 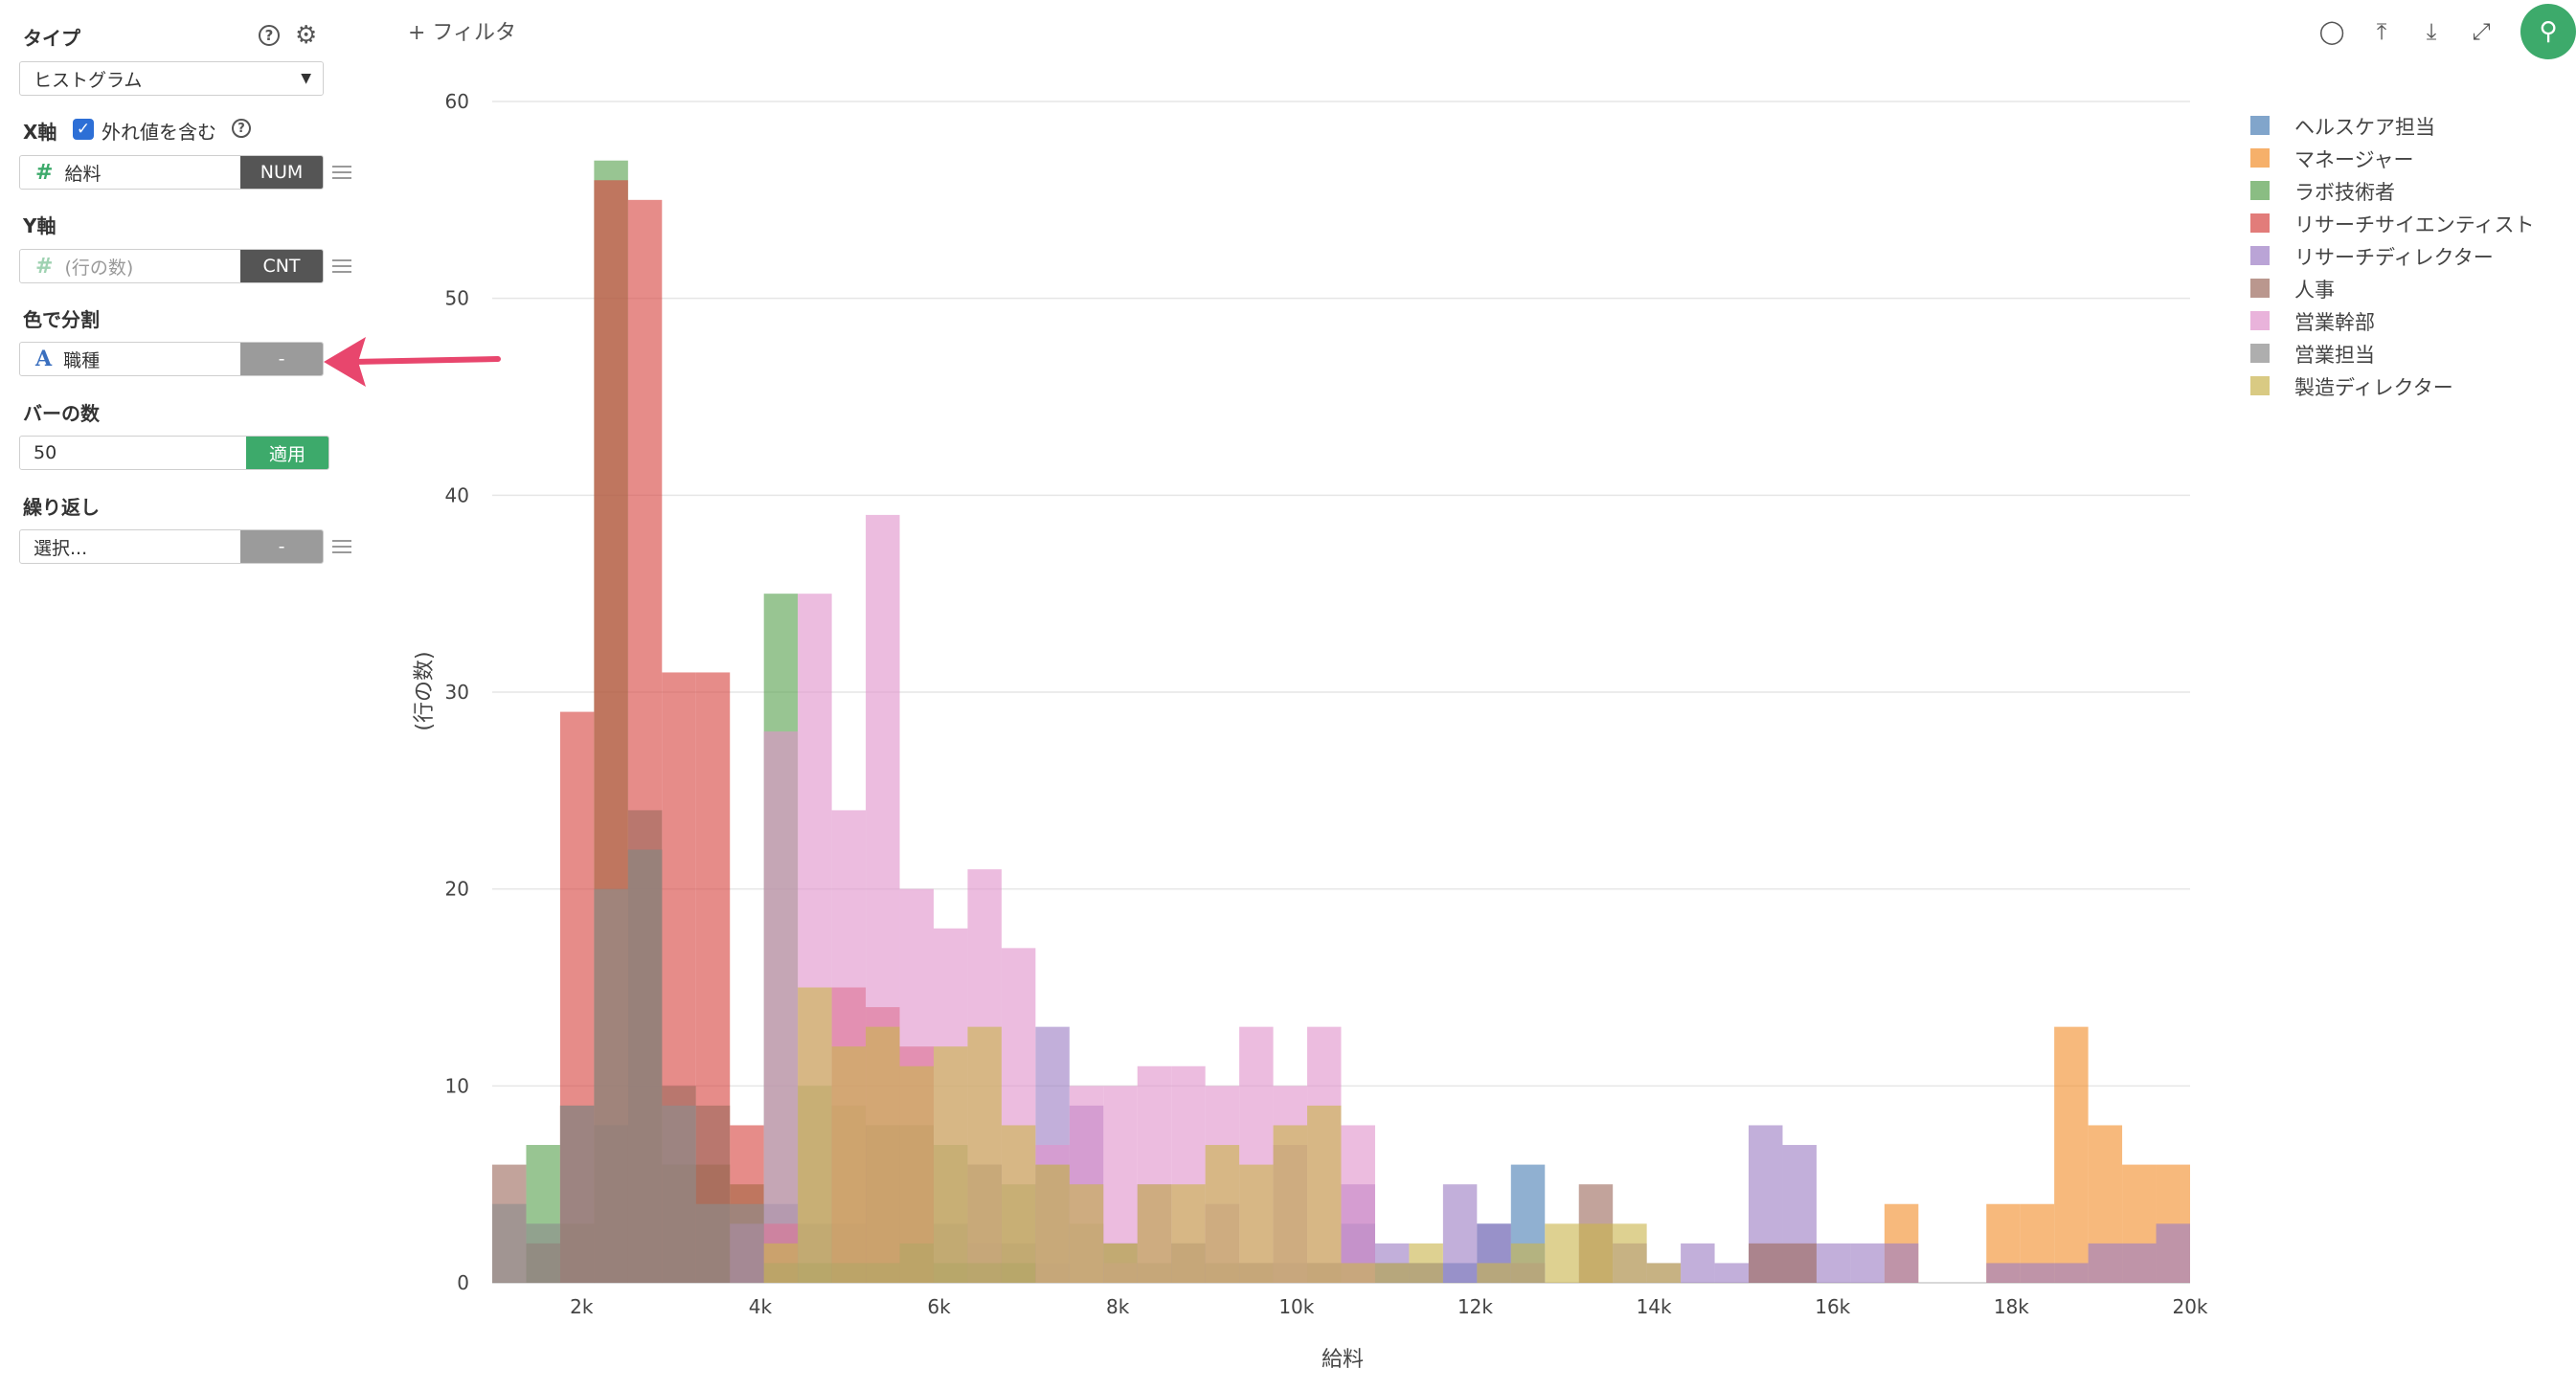 I want to click on y-tick-label: 0, so click(x=463, y=1282).